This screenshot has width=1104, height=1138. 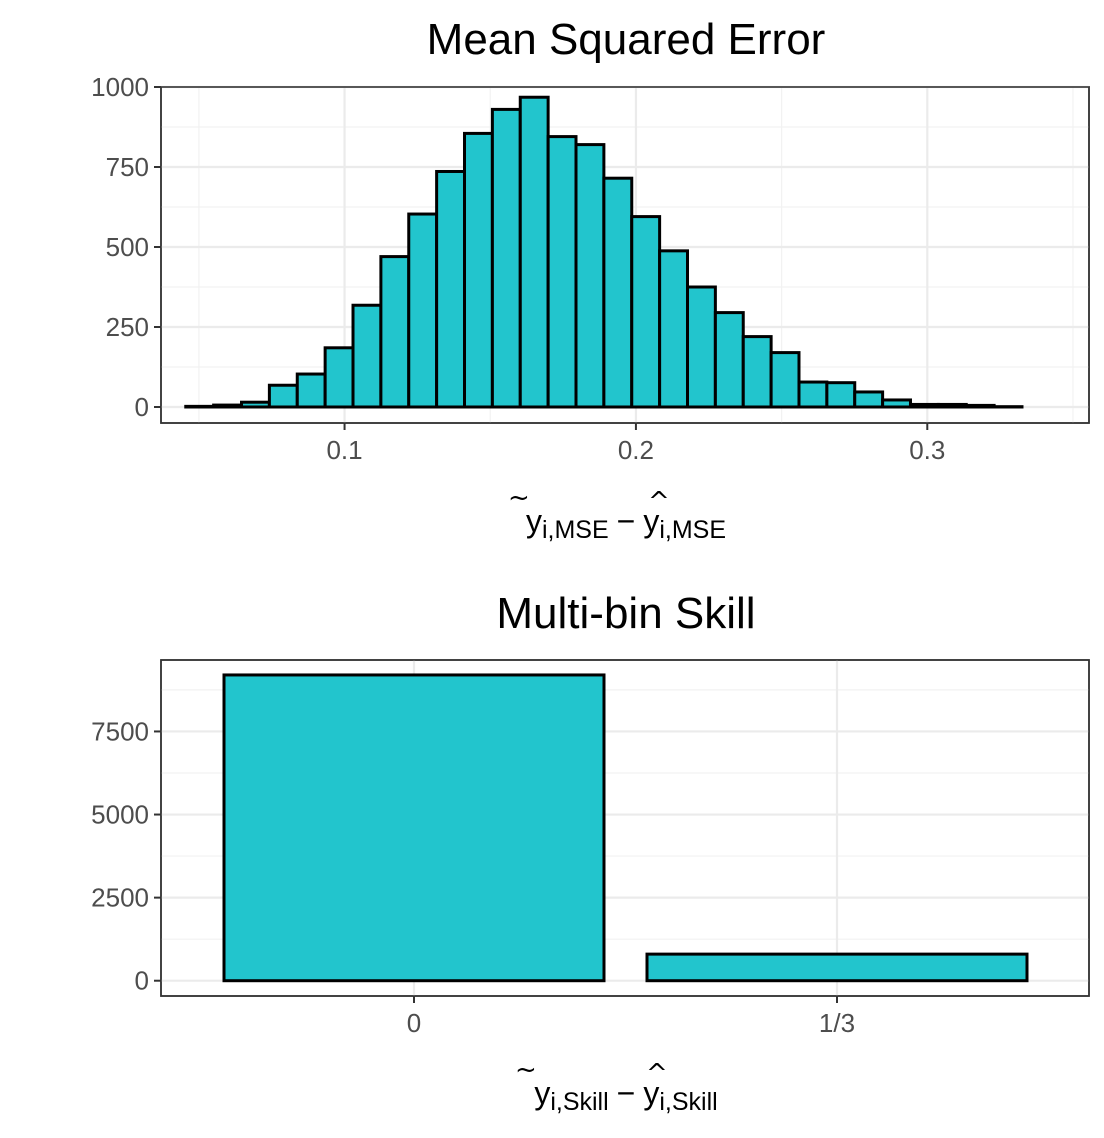 I want to click on y-tick-label: 500, so click(x=127, y=247).